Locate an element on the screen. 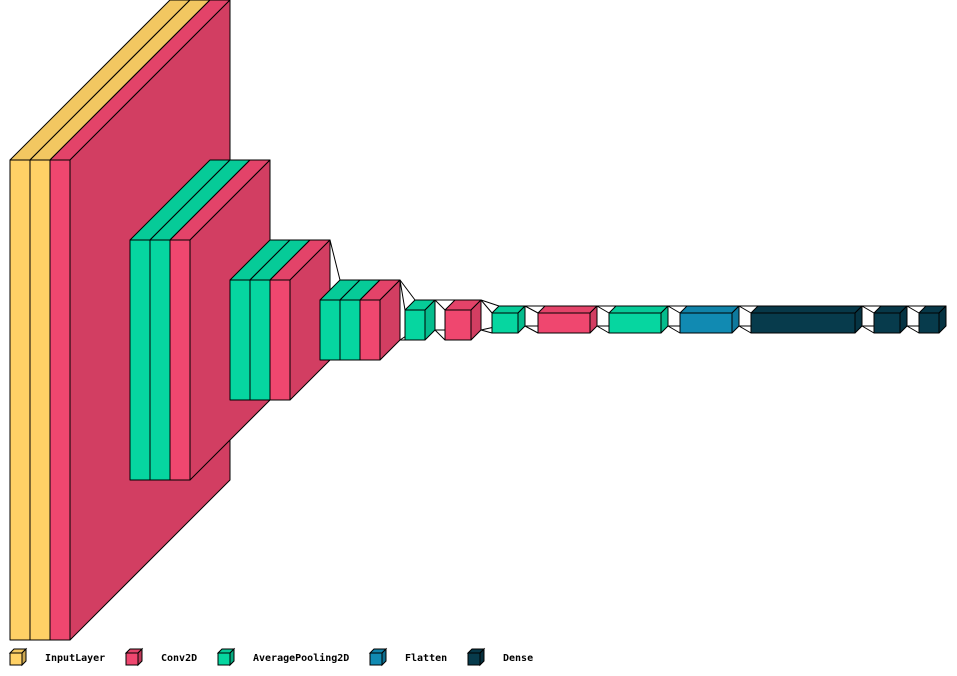 The height and width of the screenshot is (676, 957). layer-box-flatten is located at coordinates (709, 319).